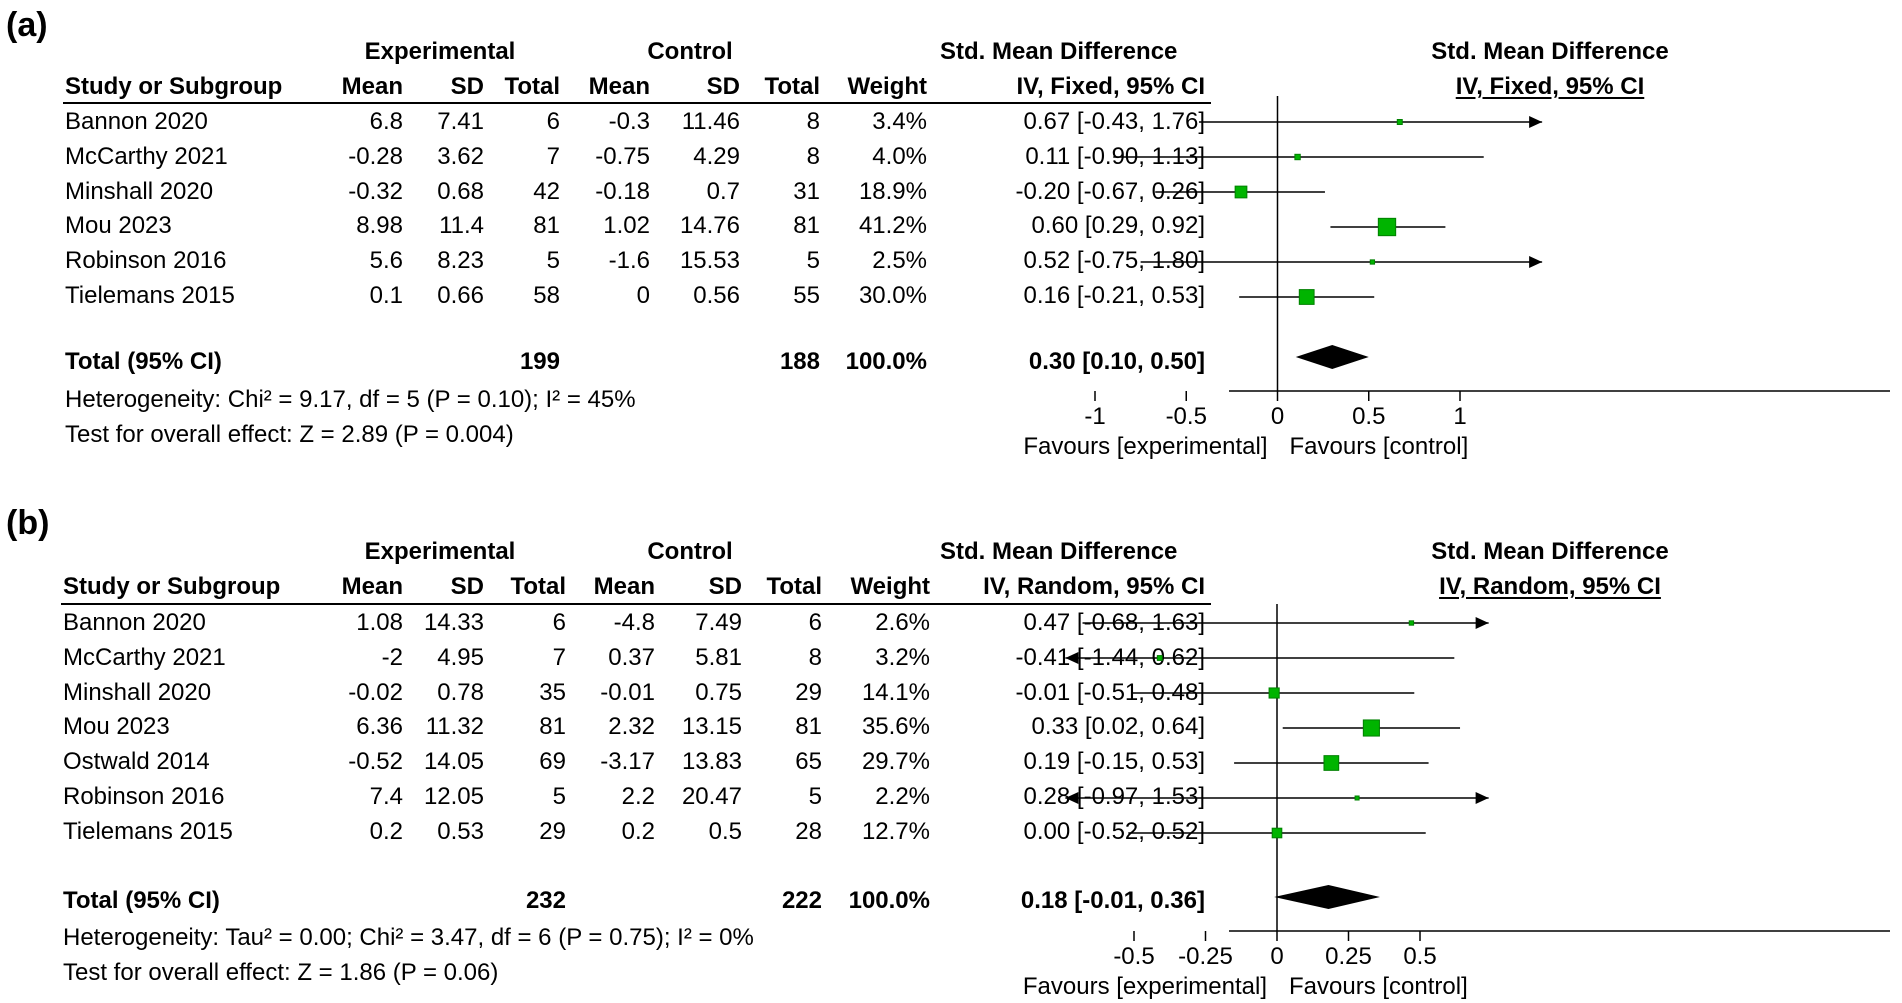  Describe the element at coordinates (28, 523) in the screenshot. I see `panel-label: (b)` at that location.